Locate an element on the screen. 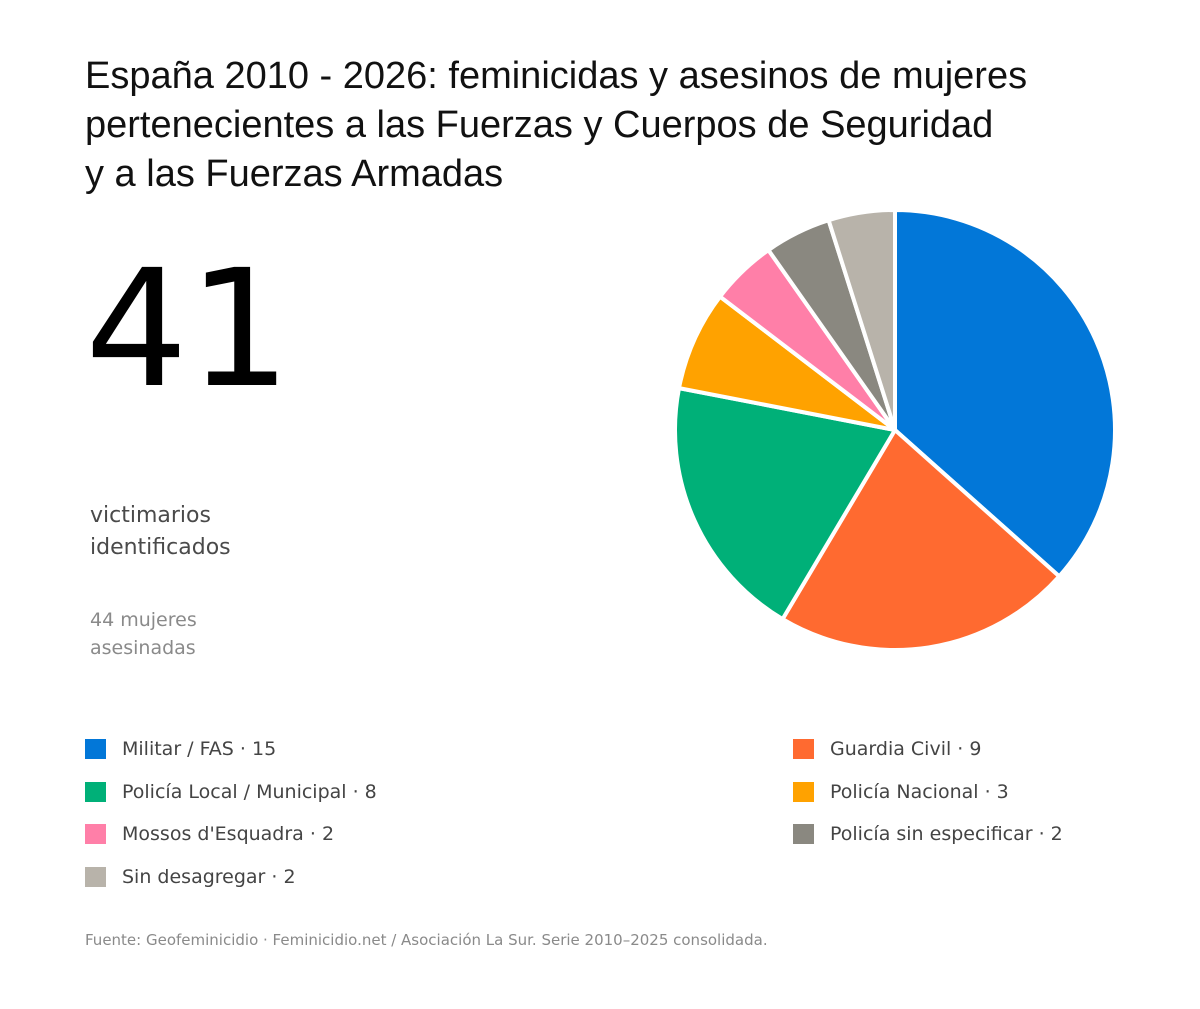  legend-label: Militar / FAS · 15 is located at coordinates (199, 749).